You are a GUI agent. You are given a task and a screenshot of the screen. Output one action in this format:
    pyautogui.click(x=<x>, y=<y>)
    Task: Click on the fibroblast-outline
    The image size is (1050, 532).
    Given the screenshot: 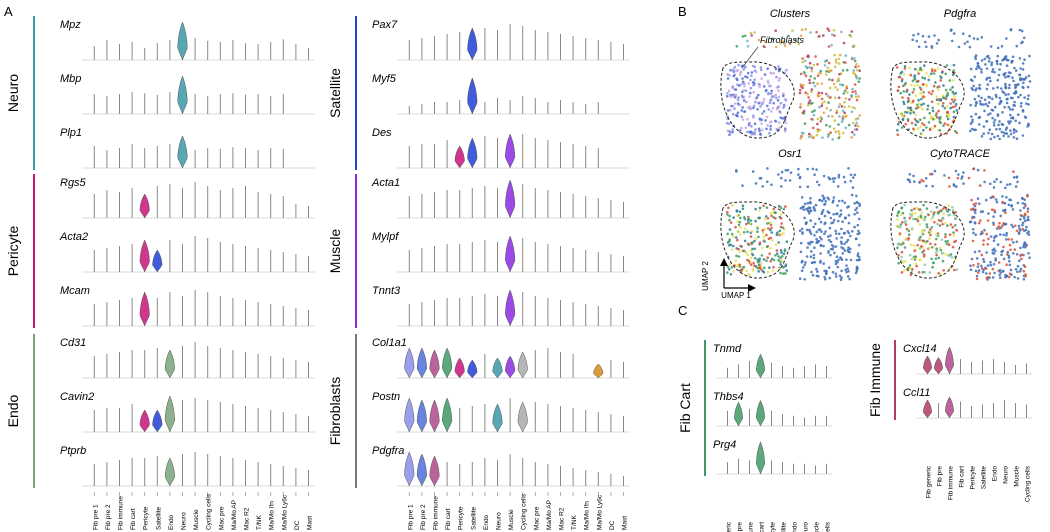 What is the action you would take?
    pyautogui.click(x=927, y=100)
    